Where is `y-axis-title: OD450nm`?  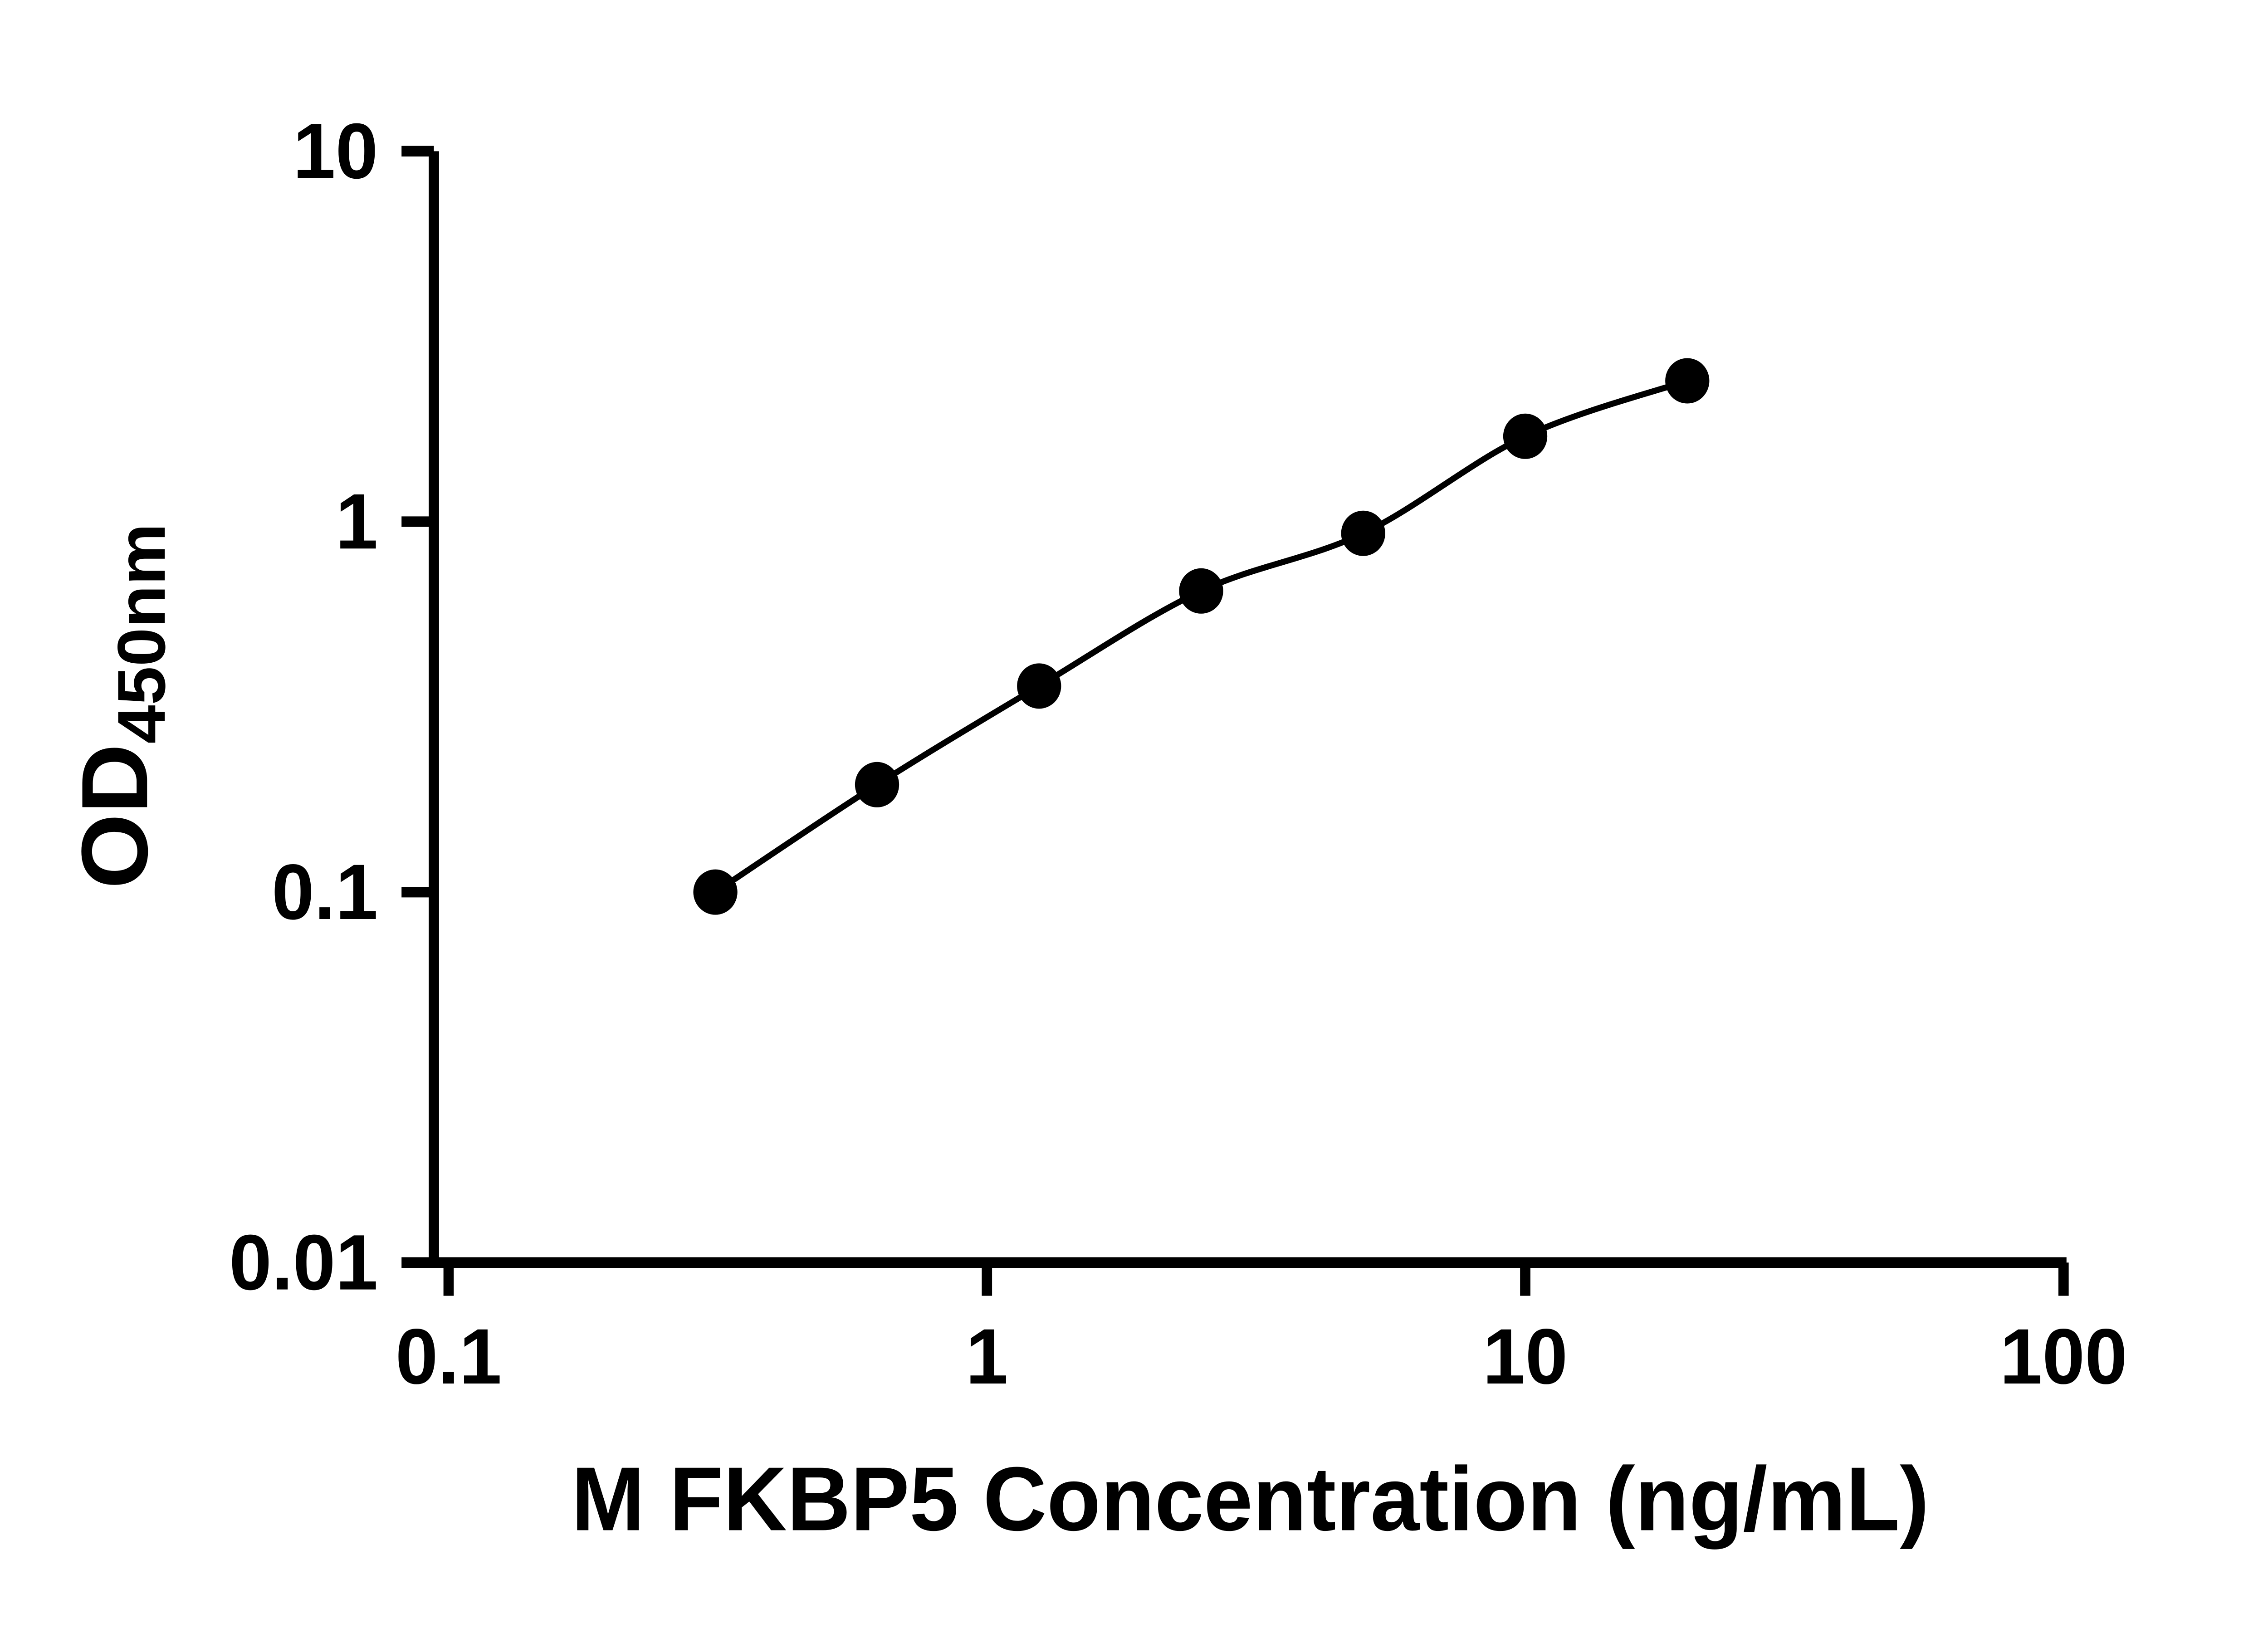 y-axis-title: OD450nm is located at coordinates (121, 706).